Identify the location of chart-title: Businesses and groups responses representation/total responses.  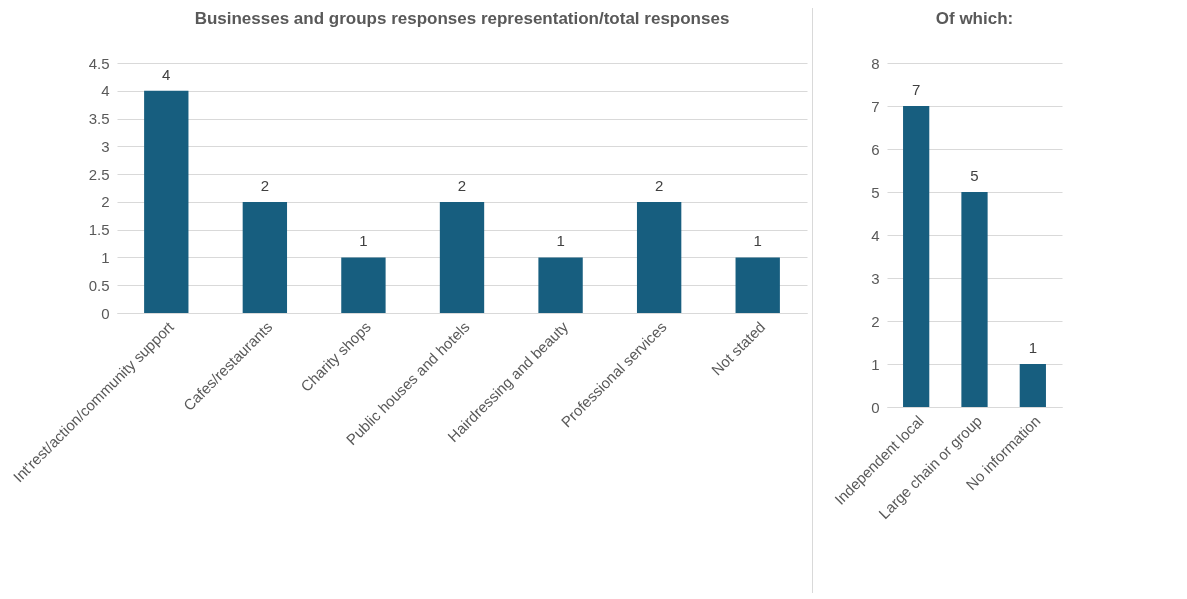
(462, 18).